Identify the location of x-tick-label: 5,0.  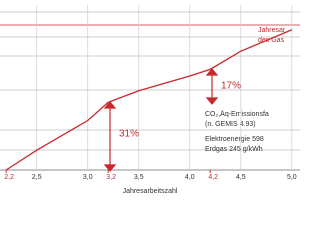
(292, 177).